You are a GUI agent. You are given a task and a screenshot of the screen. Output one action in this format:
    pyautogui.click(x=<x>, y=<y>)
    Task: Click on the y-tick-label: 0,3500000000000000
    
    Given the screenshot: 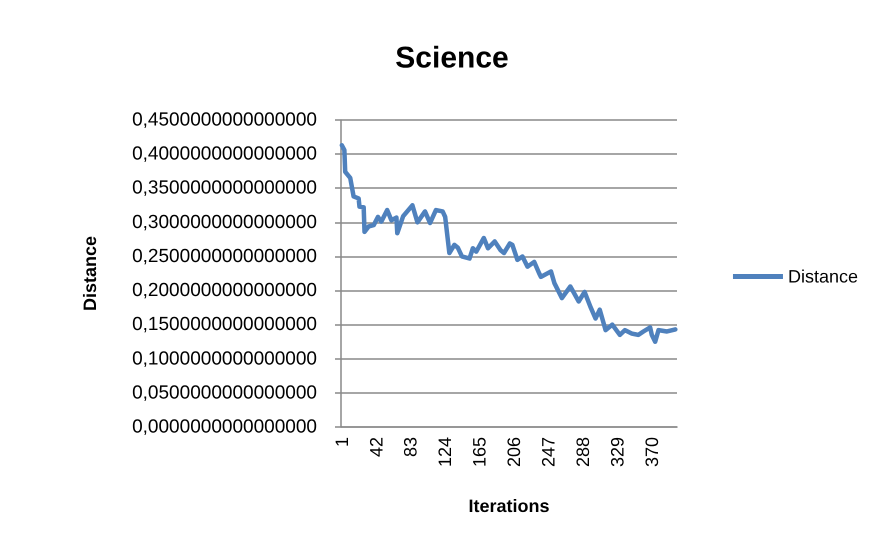 What is the action you would take?
    pyautogui.click(x=224, y=188)
    